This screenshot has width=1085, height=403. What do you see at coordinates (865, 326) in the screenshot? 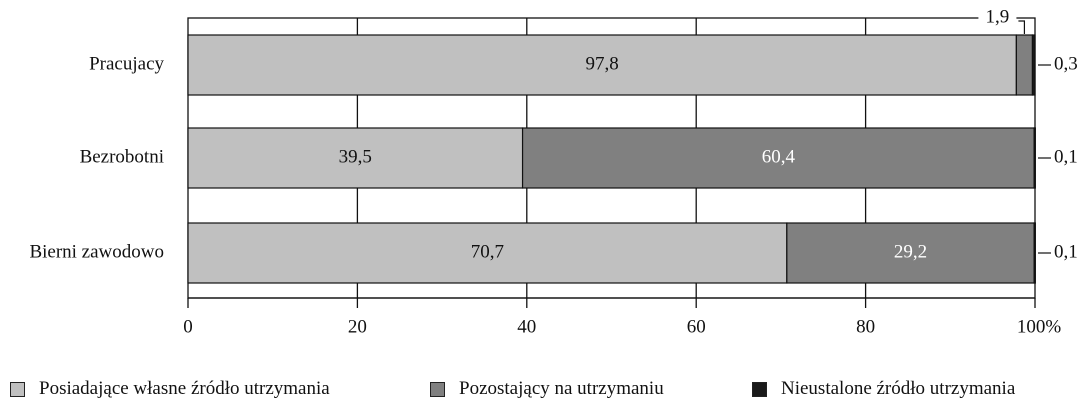
I see `x-tick-label-4: 80` at bounding box center [865, 326].